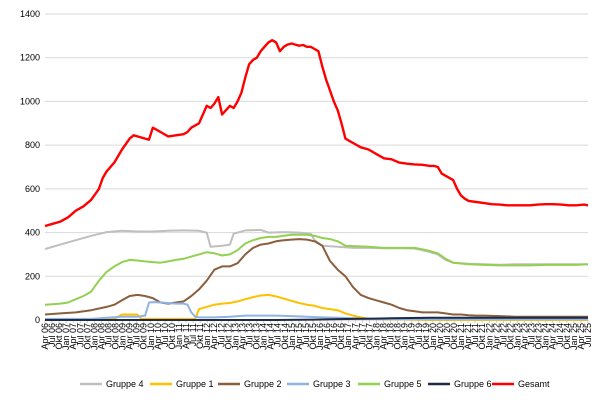 This screenshot has height=400, width=600. I want to click on x-tick-label: Jul 16, so click(334, 335).